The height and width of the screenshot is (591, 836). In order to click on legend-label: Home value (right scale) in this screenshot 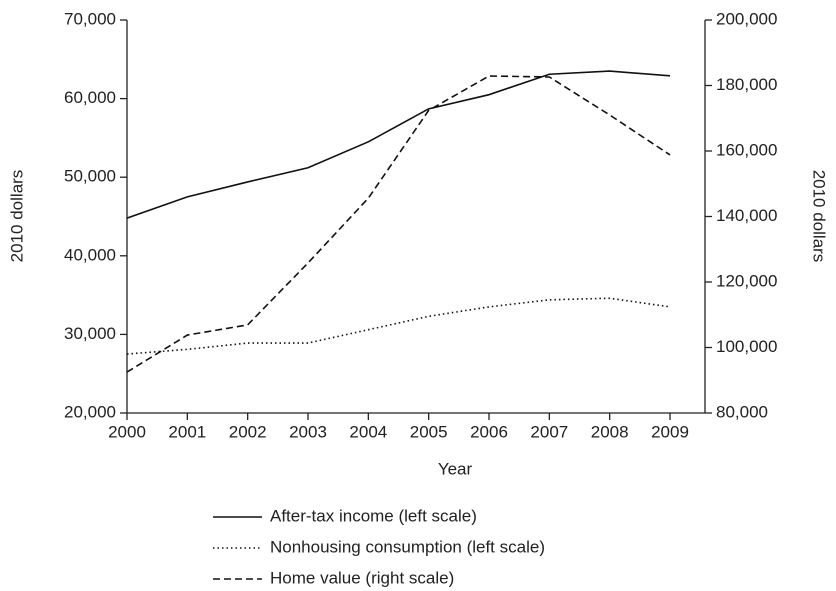, I will do `click(362, 577)`.